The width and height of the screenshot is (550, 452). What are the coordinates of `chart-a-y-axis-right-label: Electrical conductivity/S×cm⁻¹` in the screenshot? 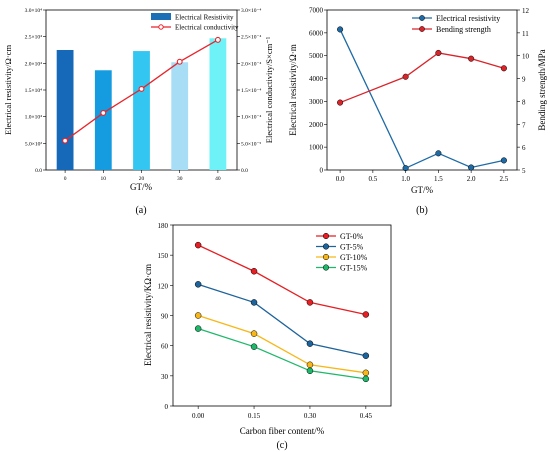 It's located at (269, 89).